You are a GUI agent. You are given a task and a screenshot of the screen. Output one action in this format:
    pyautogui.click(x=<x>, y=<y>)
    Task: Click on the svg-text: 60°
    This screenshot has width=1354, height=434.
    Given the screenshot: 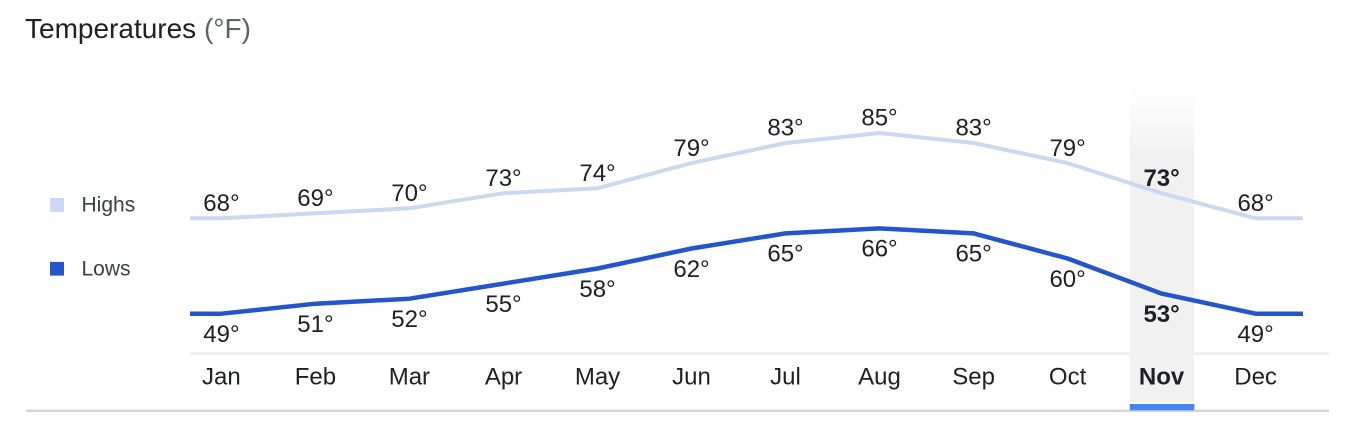 What is the action you would take?
    pyautogui.click(x=1067, y=279)
    